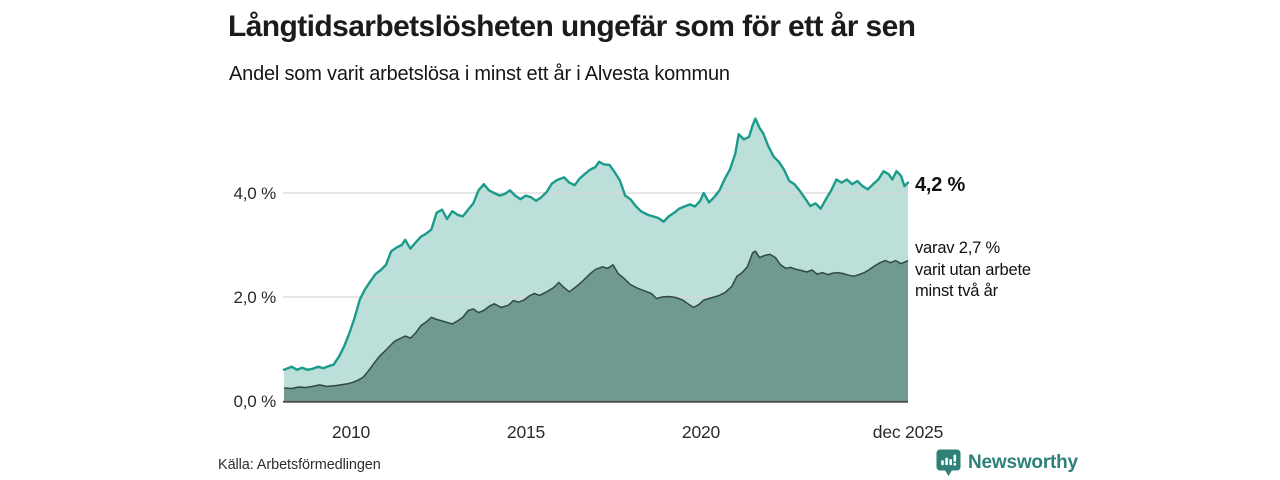 The height and width of the screenshot is (480, 1280). What do you see at coordinates (908, 432) in the screenshot?
I see `x-axis-tick-dec-2025: dec 2025` at bounding box center [908, 432].